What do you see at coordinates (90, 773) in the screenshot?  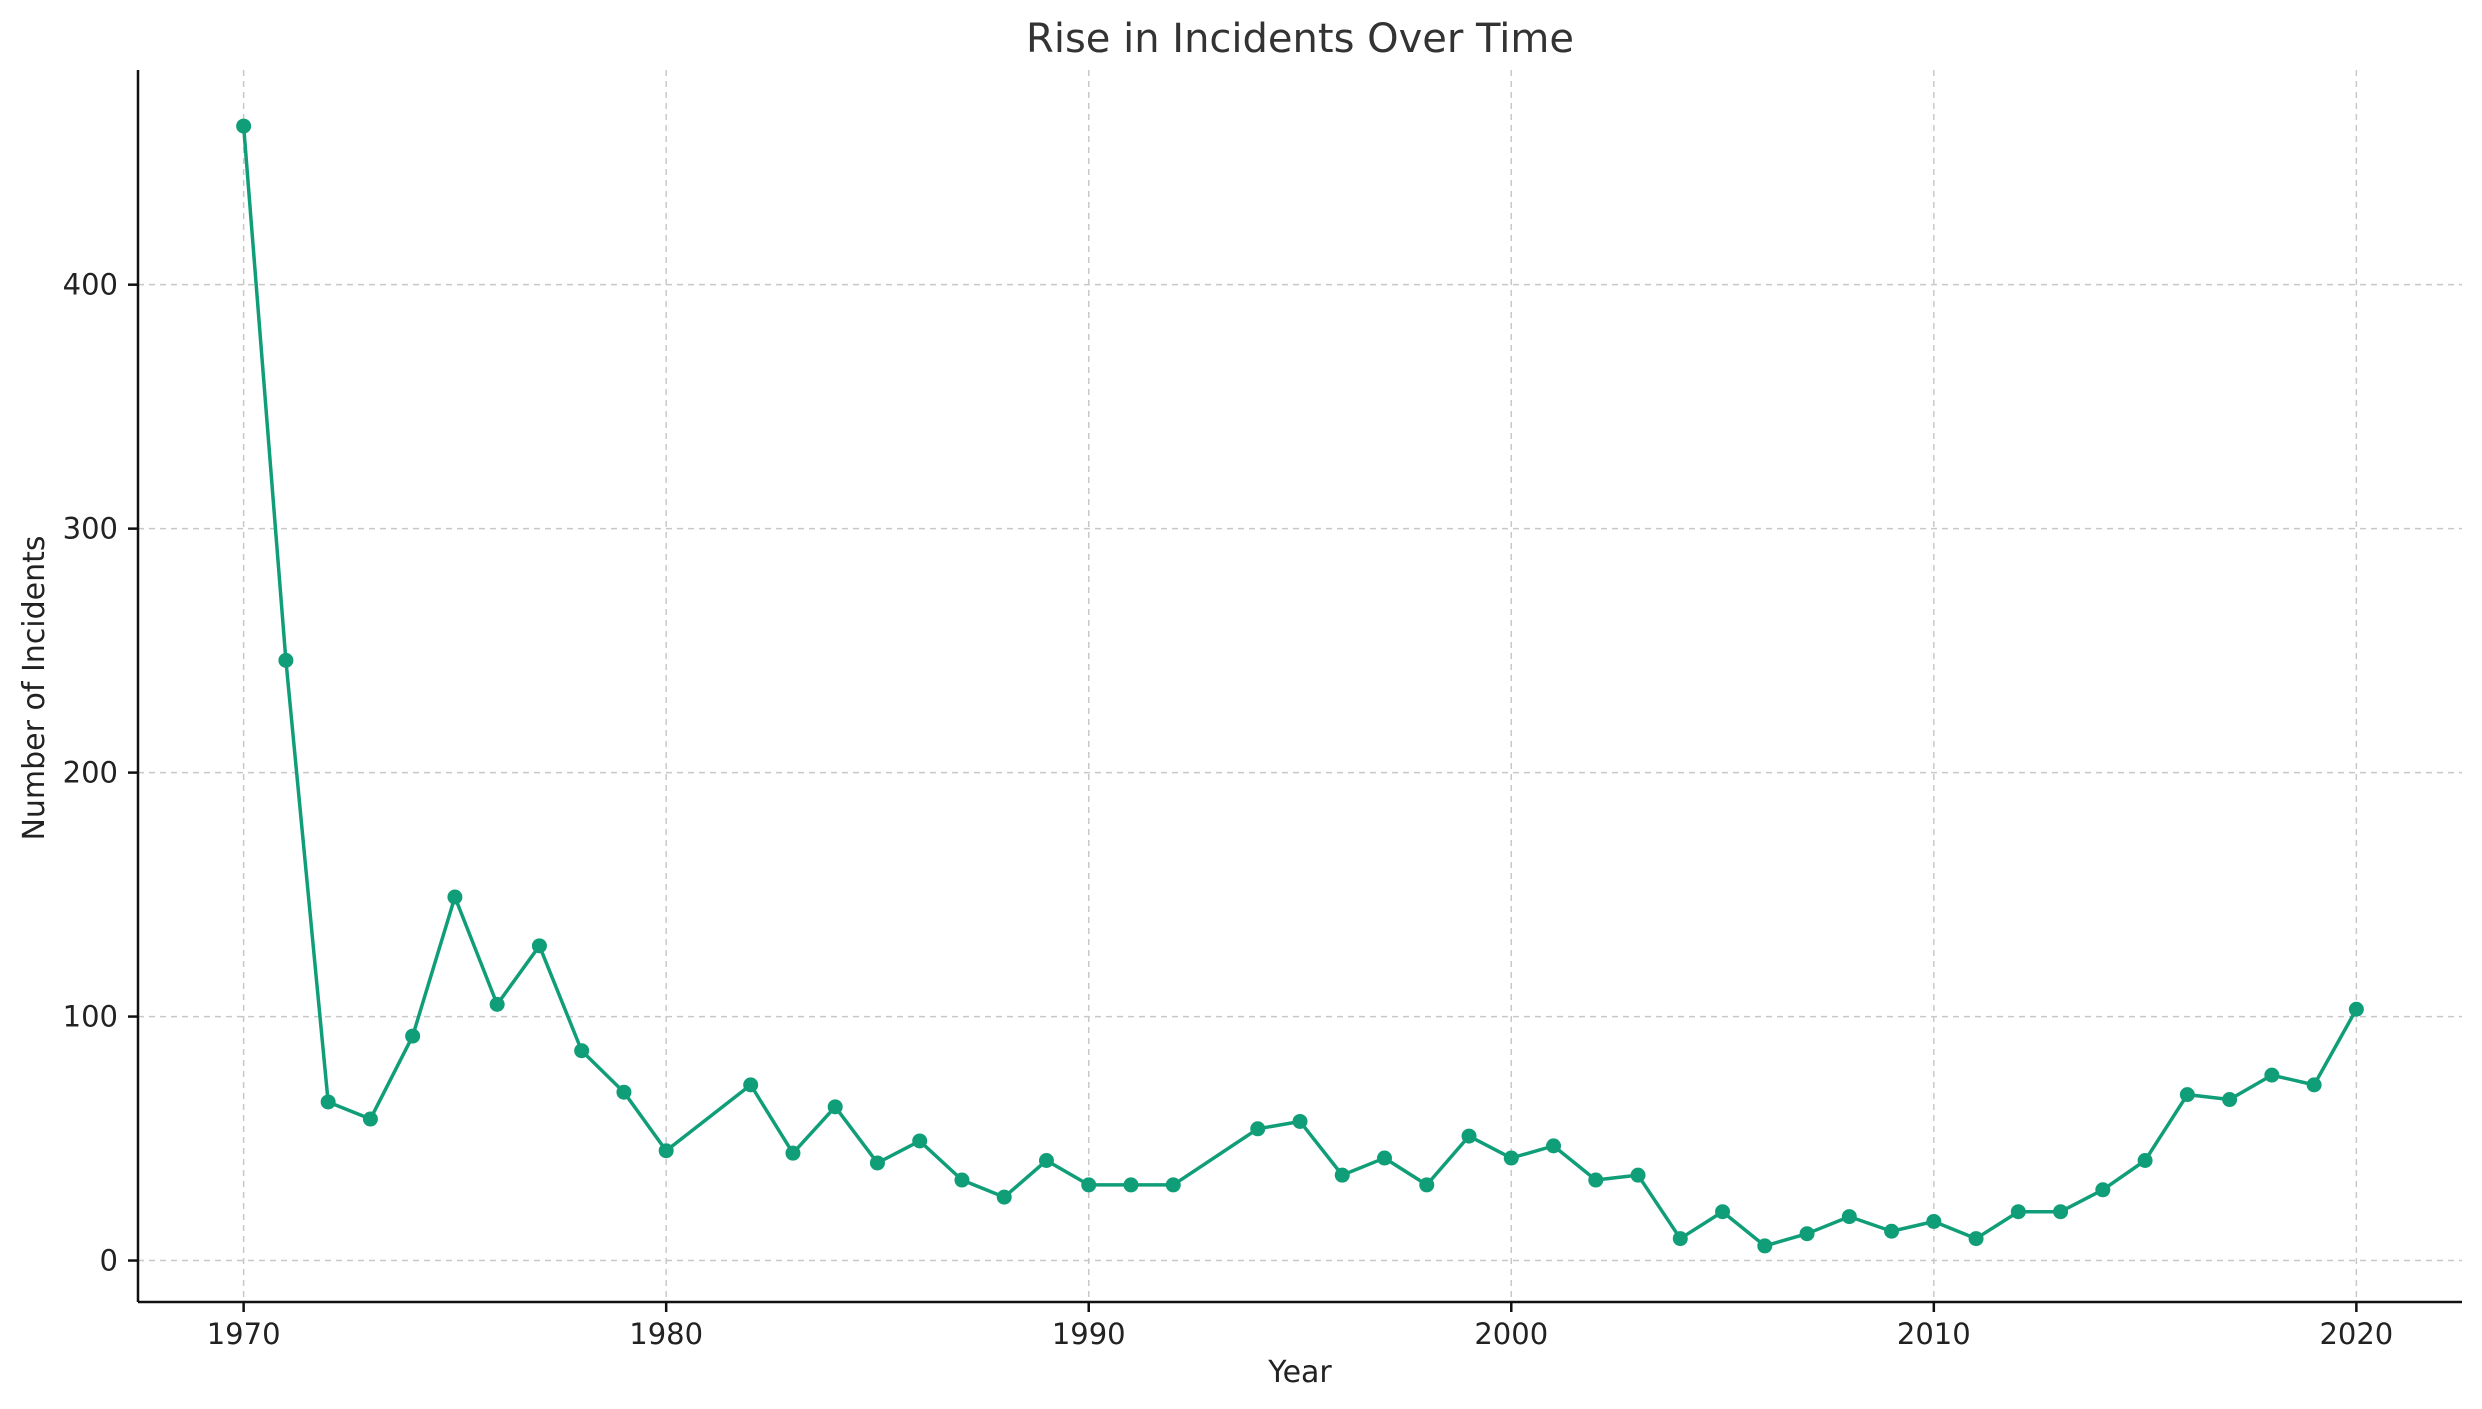 I see `y-tick-label: 200` at bounding box center [90, 773].